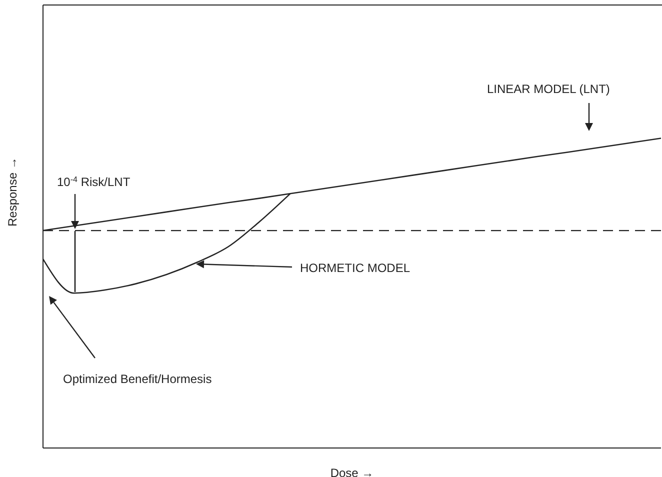 Image resolution: width=662 pixels, height=477 pixels. I want to click on annotation: HORMETIC MODEL, so click(355, 268).